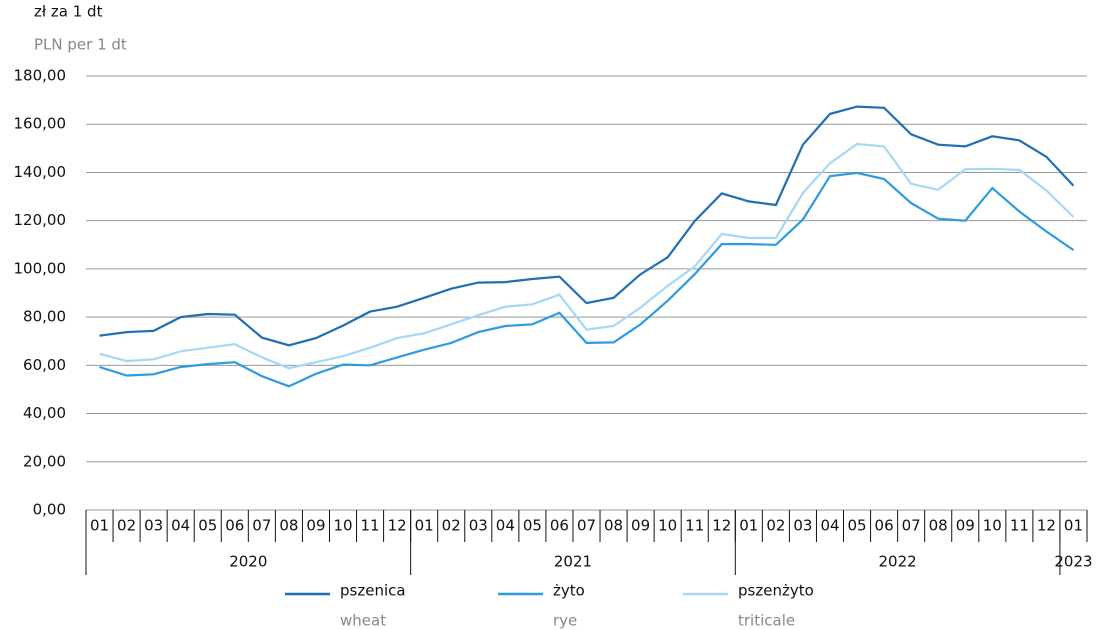  What do you see at coordinates (40, 172) in the screenshot?
I see `y-tick-label: 140,00` at bounding box center [40, 172].